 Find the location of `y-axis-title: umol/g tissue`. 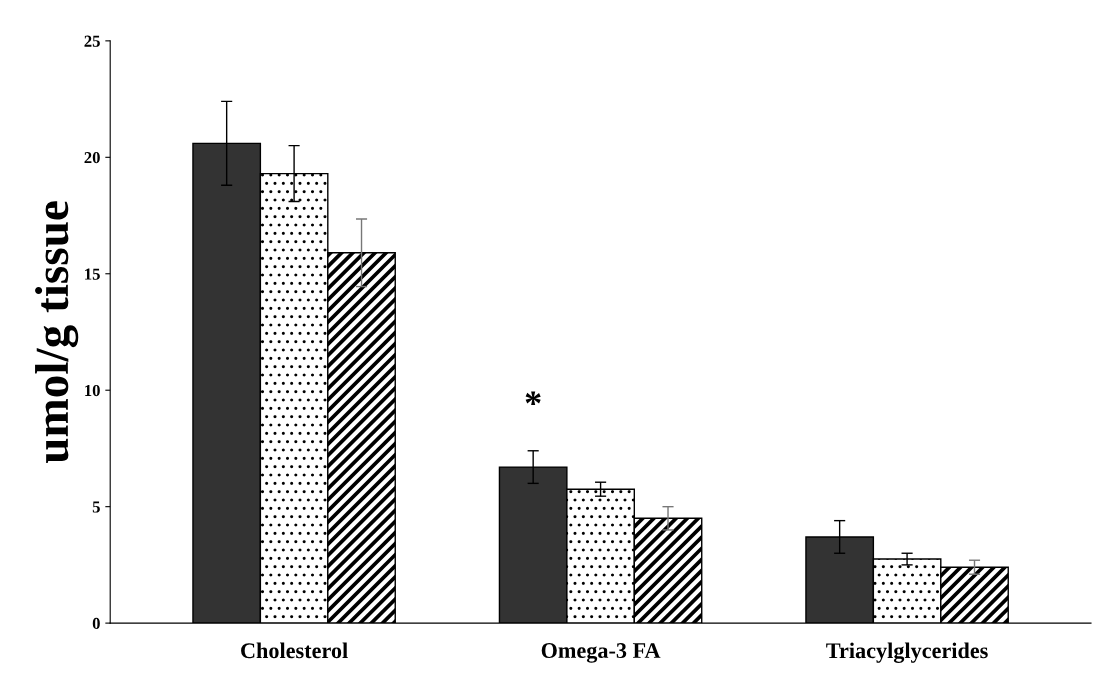

y-axis-title: umol/g tissue is located at coordinates (57, 332).